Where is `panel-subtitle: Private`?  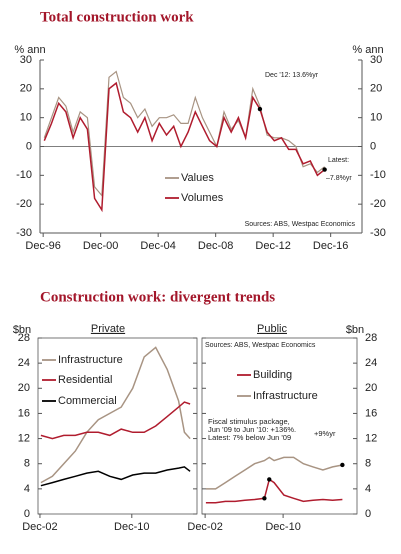 panel-subtitle: Private is located at coordinates (108, 329).